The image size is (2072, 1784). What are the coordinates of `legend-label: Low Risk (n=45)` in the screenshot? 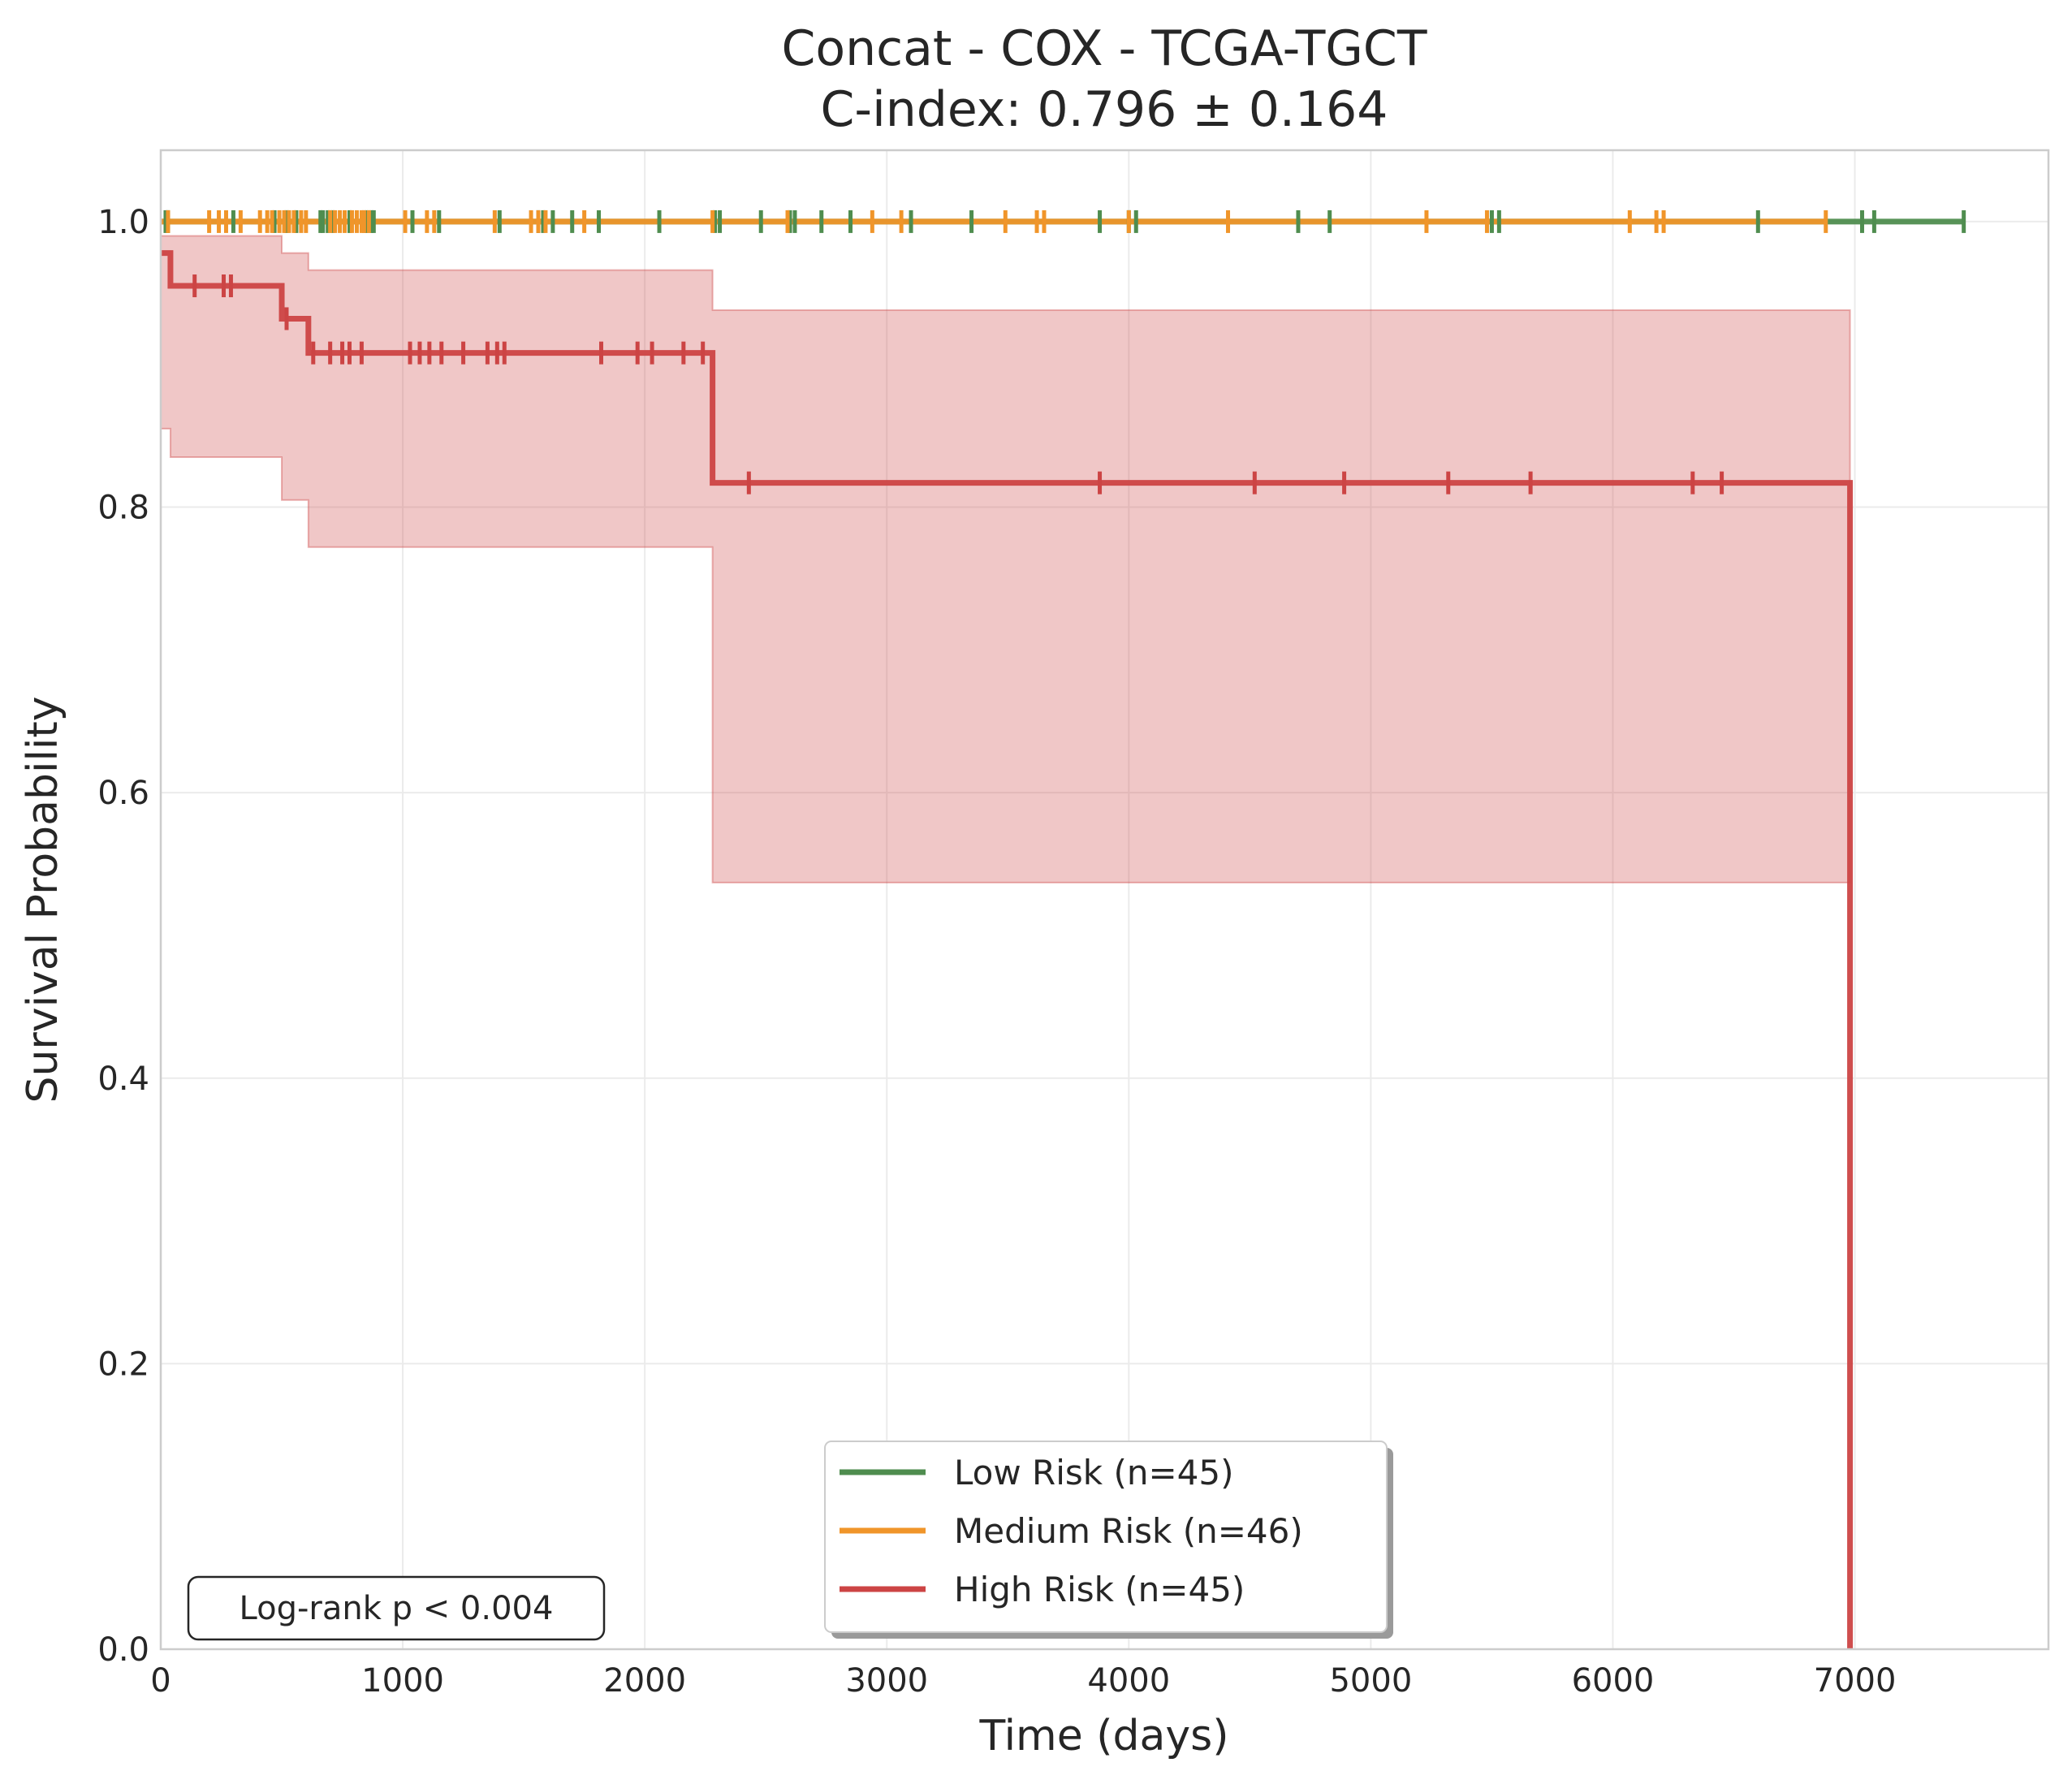 It's located at (1094, 1472).